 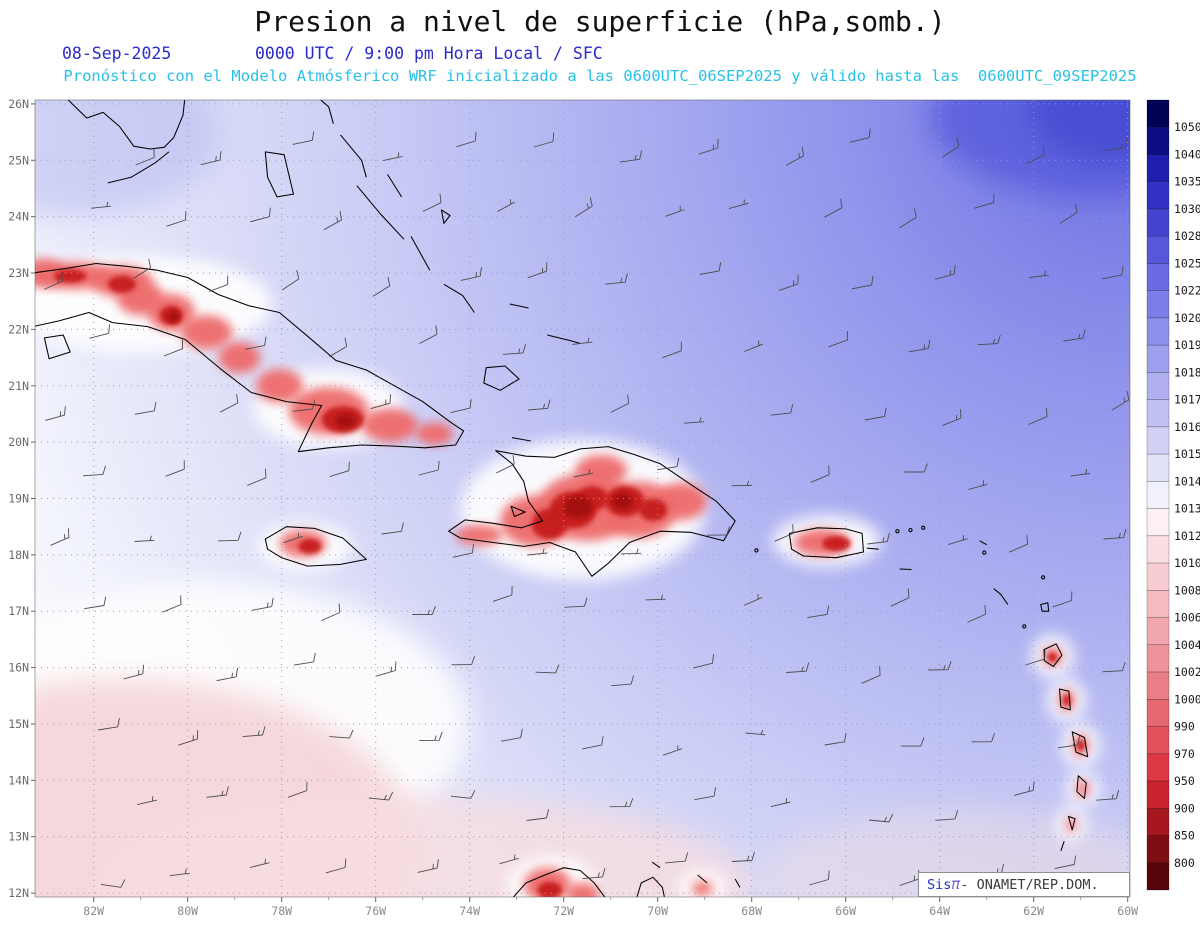 I want to click on svg-text: 64W, so click(x=939, y=911).